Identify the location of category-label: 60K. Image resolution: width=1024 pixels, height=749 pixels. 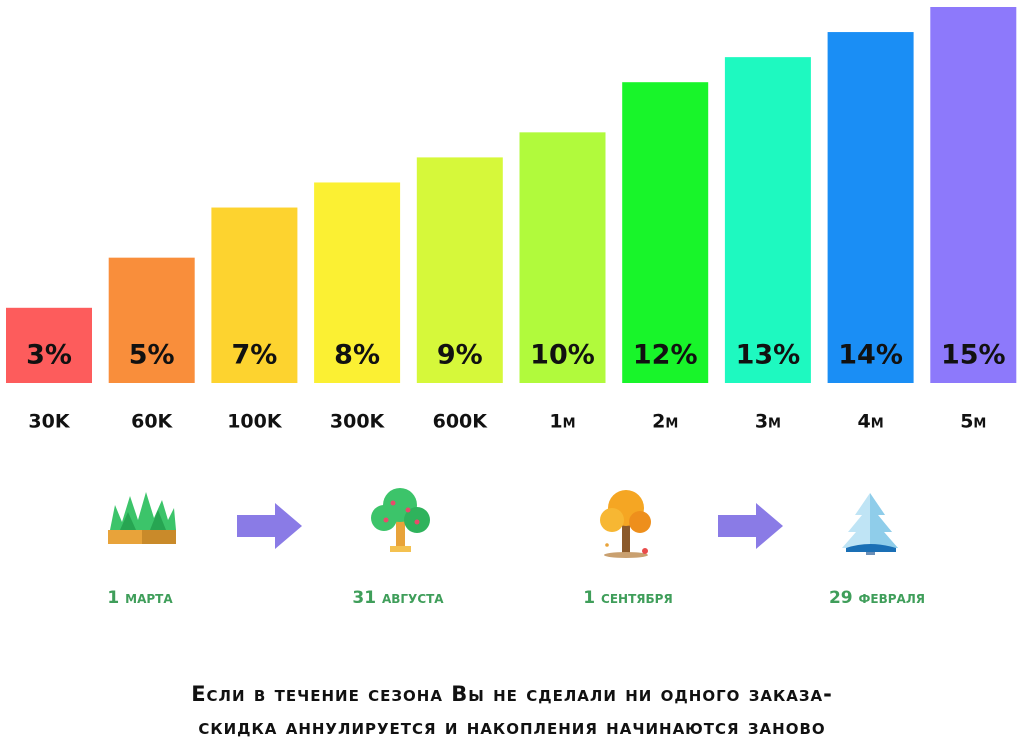
(152, 422).